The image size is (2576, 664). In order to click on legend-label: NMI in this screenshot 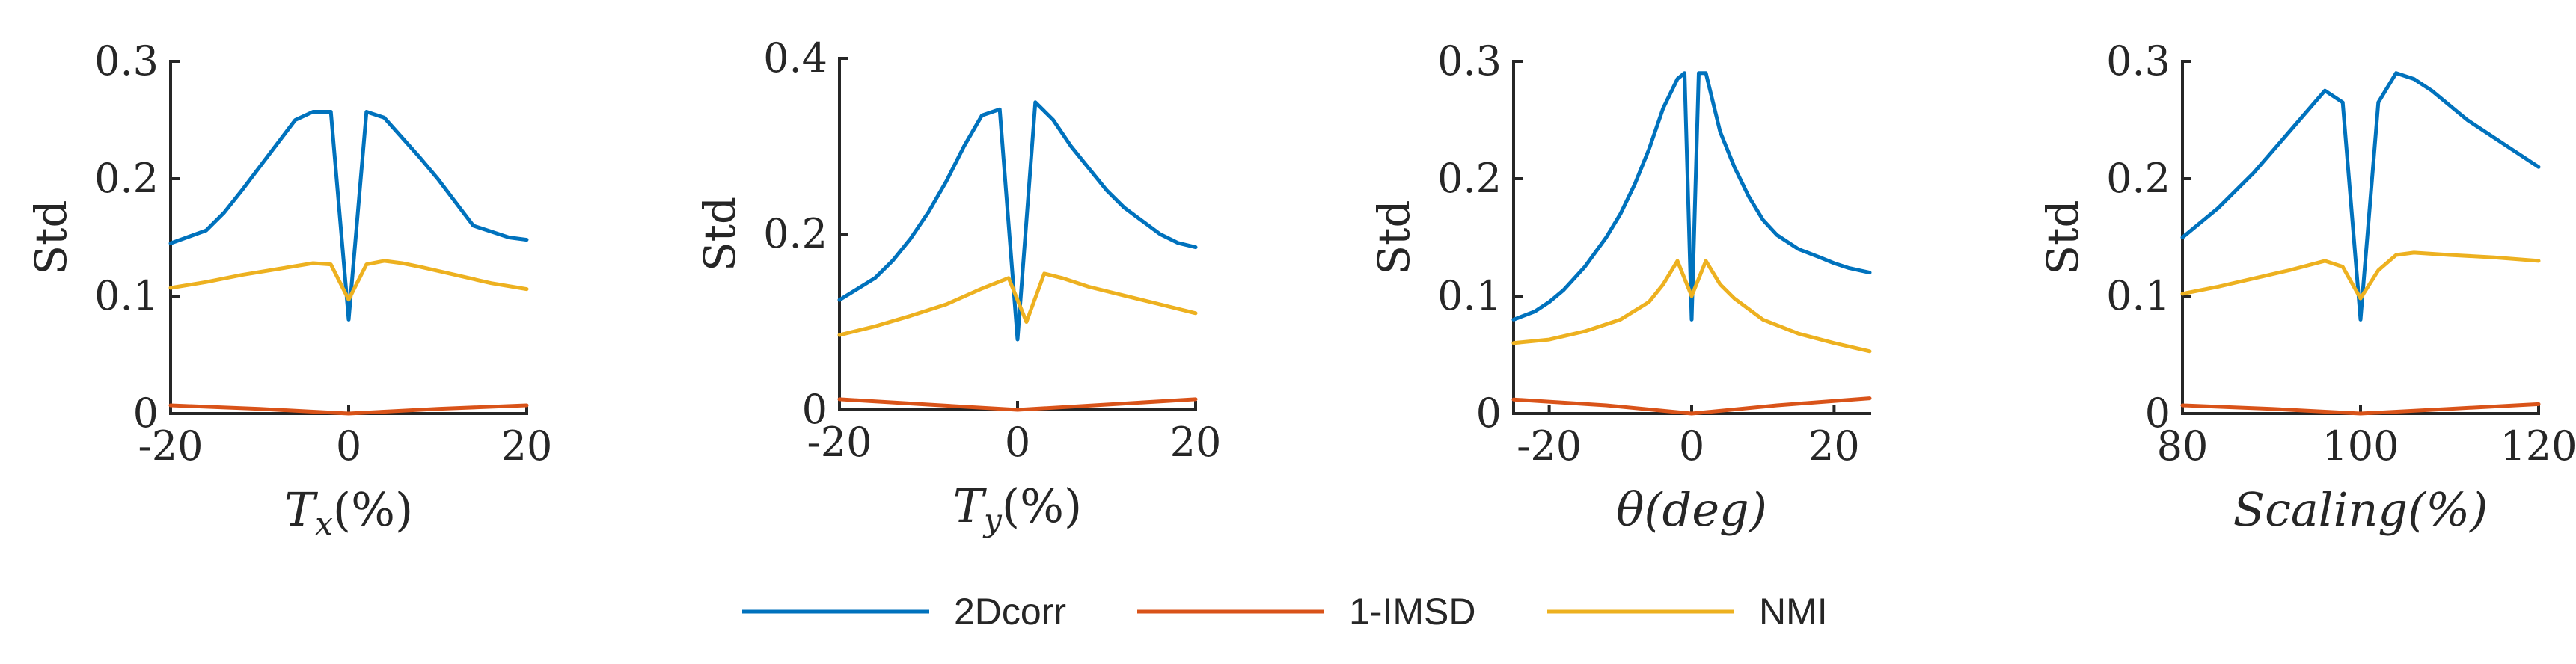, I will do `click(1794, 612)`.